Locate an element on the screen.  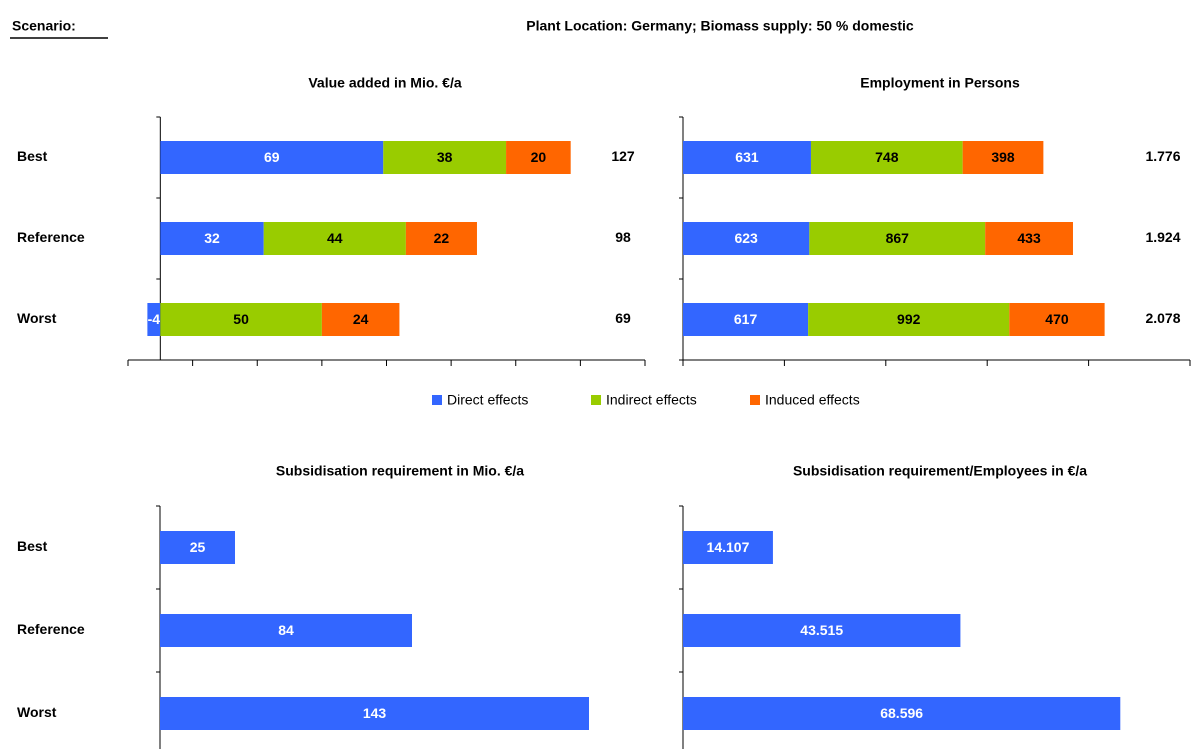
bar-label: 25 is located at coordinates (198, 547).